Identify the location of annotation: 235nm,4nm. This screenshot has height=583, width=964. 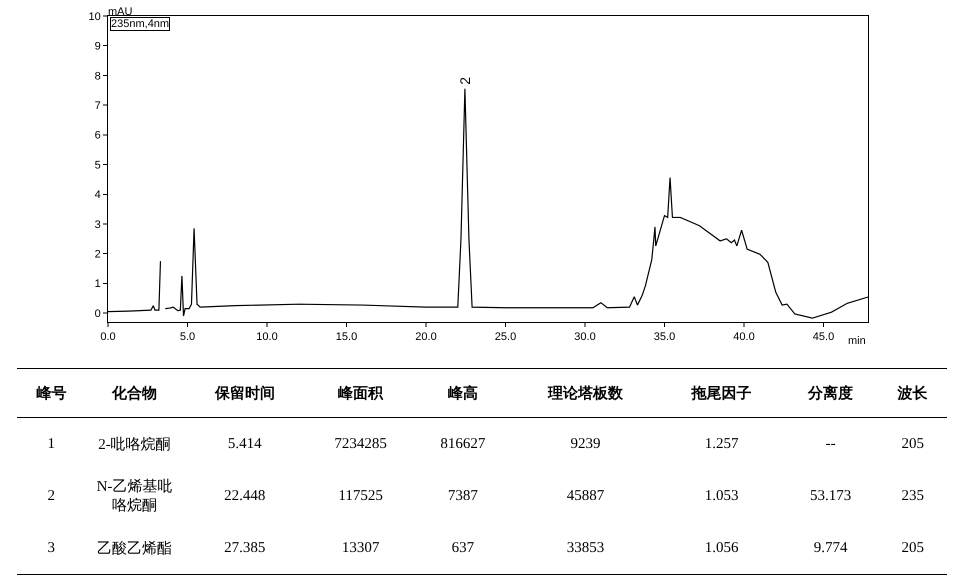
(140, 24).